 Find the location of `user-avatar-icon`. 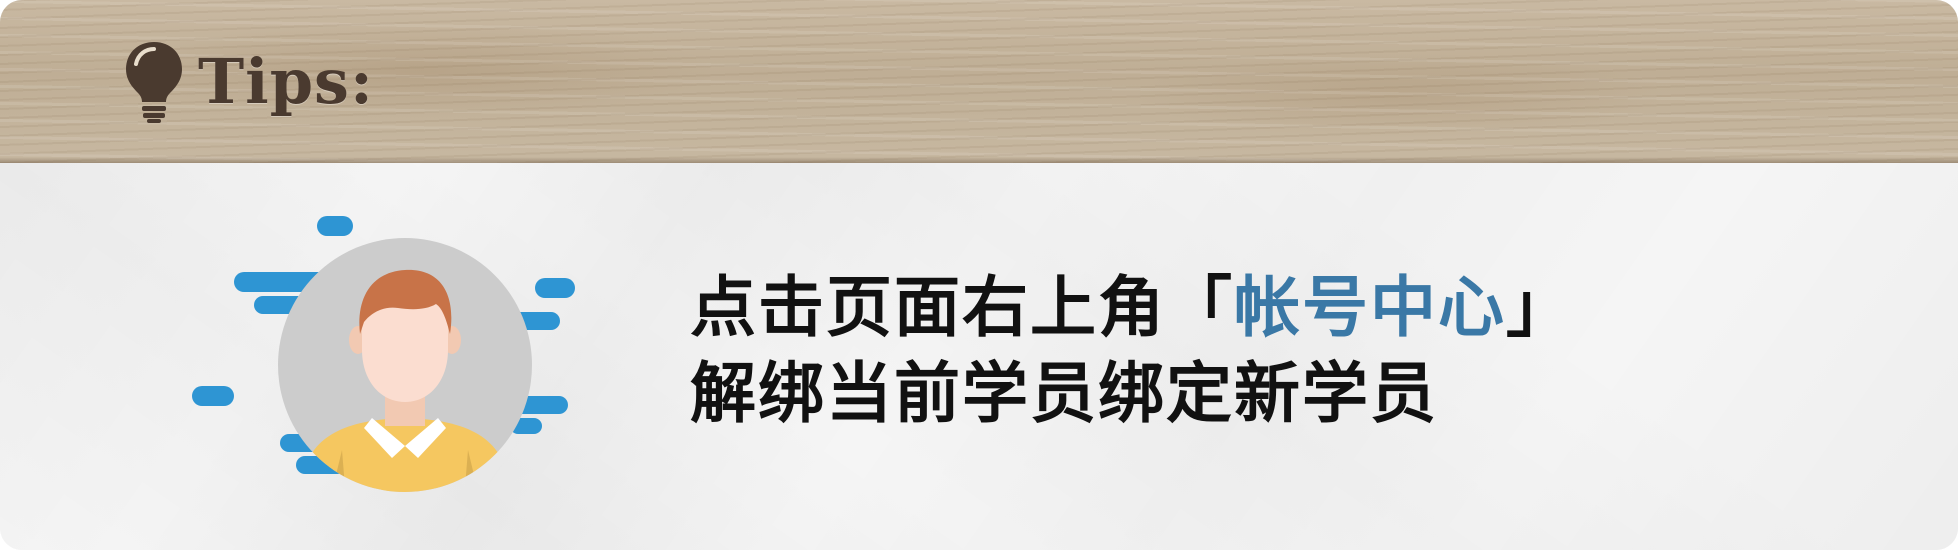

user-avatar-icon is located at coordinates (383, 354).